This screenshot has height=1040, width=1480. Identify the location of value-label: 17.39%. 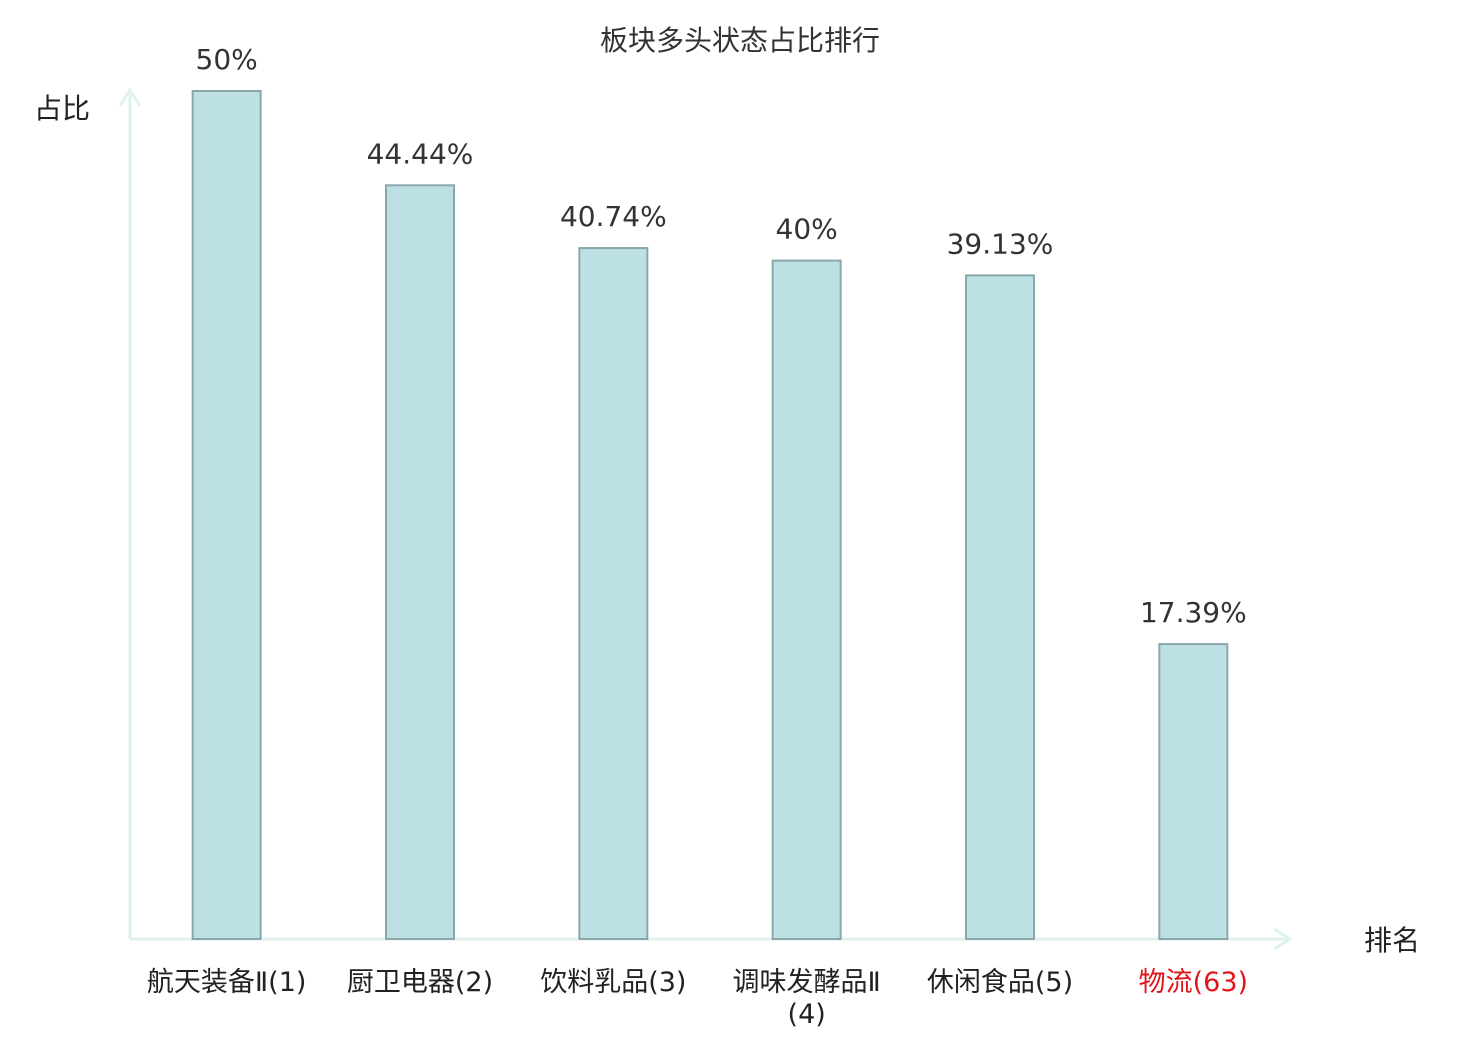
(1193, 612).